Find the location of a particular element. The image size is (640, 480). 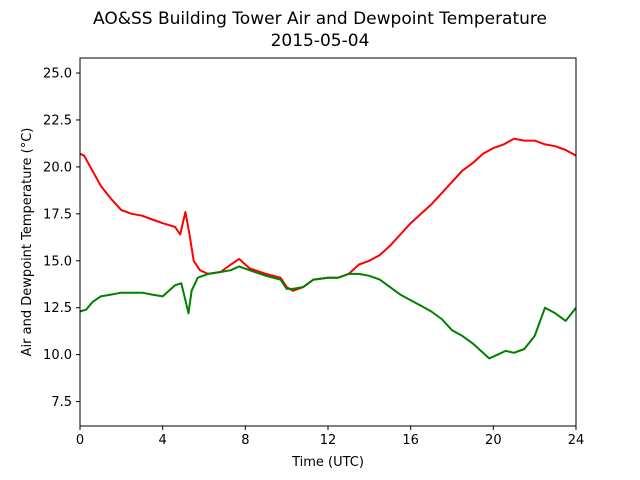

x-tick-label: 8 is located at coordinates (245, 440).